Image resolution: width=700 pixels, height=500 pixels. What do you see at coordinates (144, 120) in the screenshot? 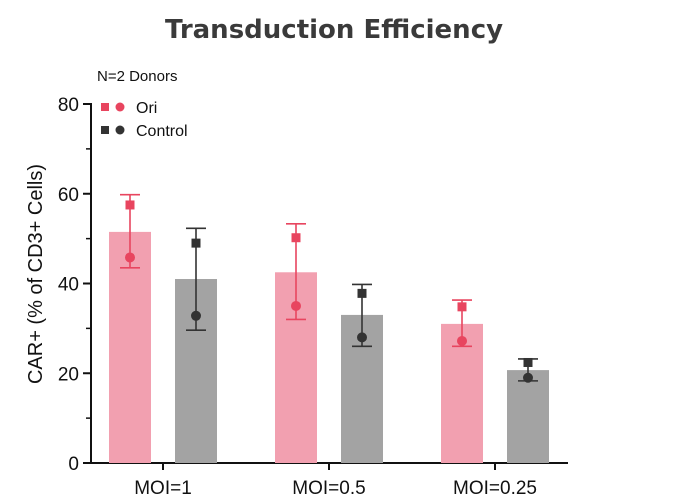
I see `legend: Ori Control` at bounding box center [144, 120].